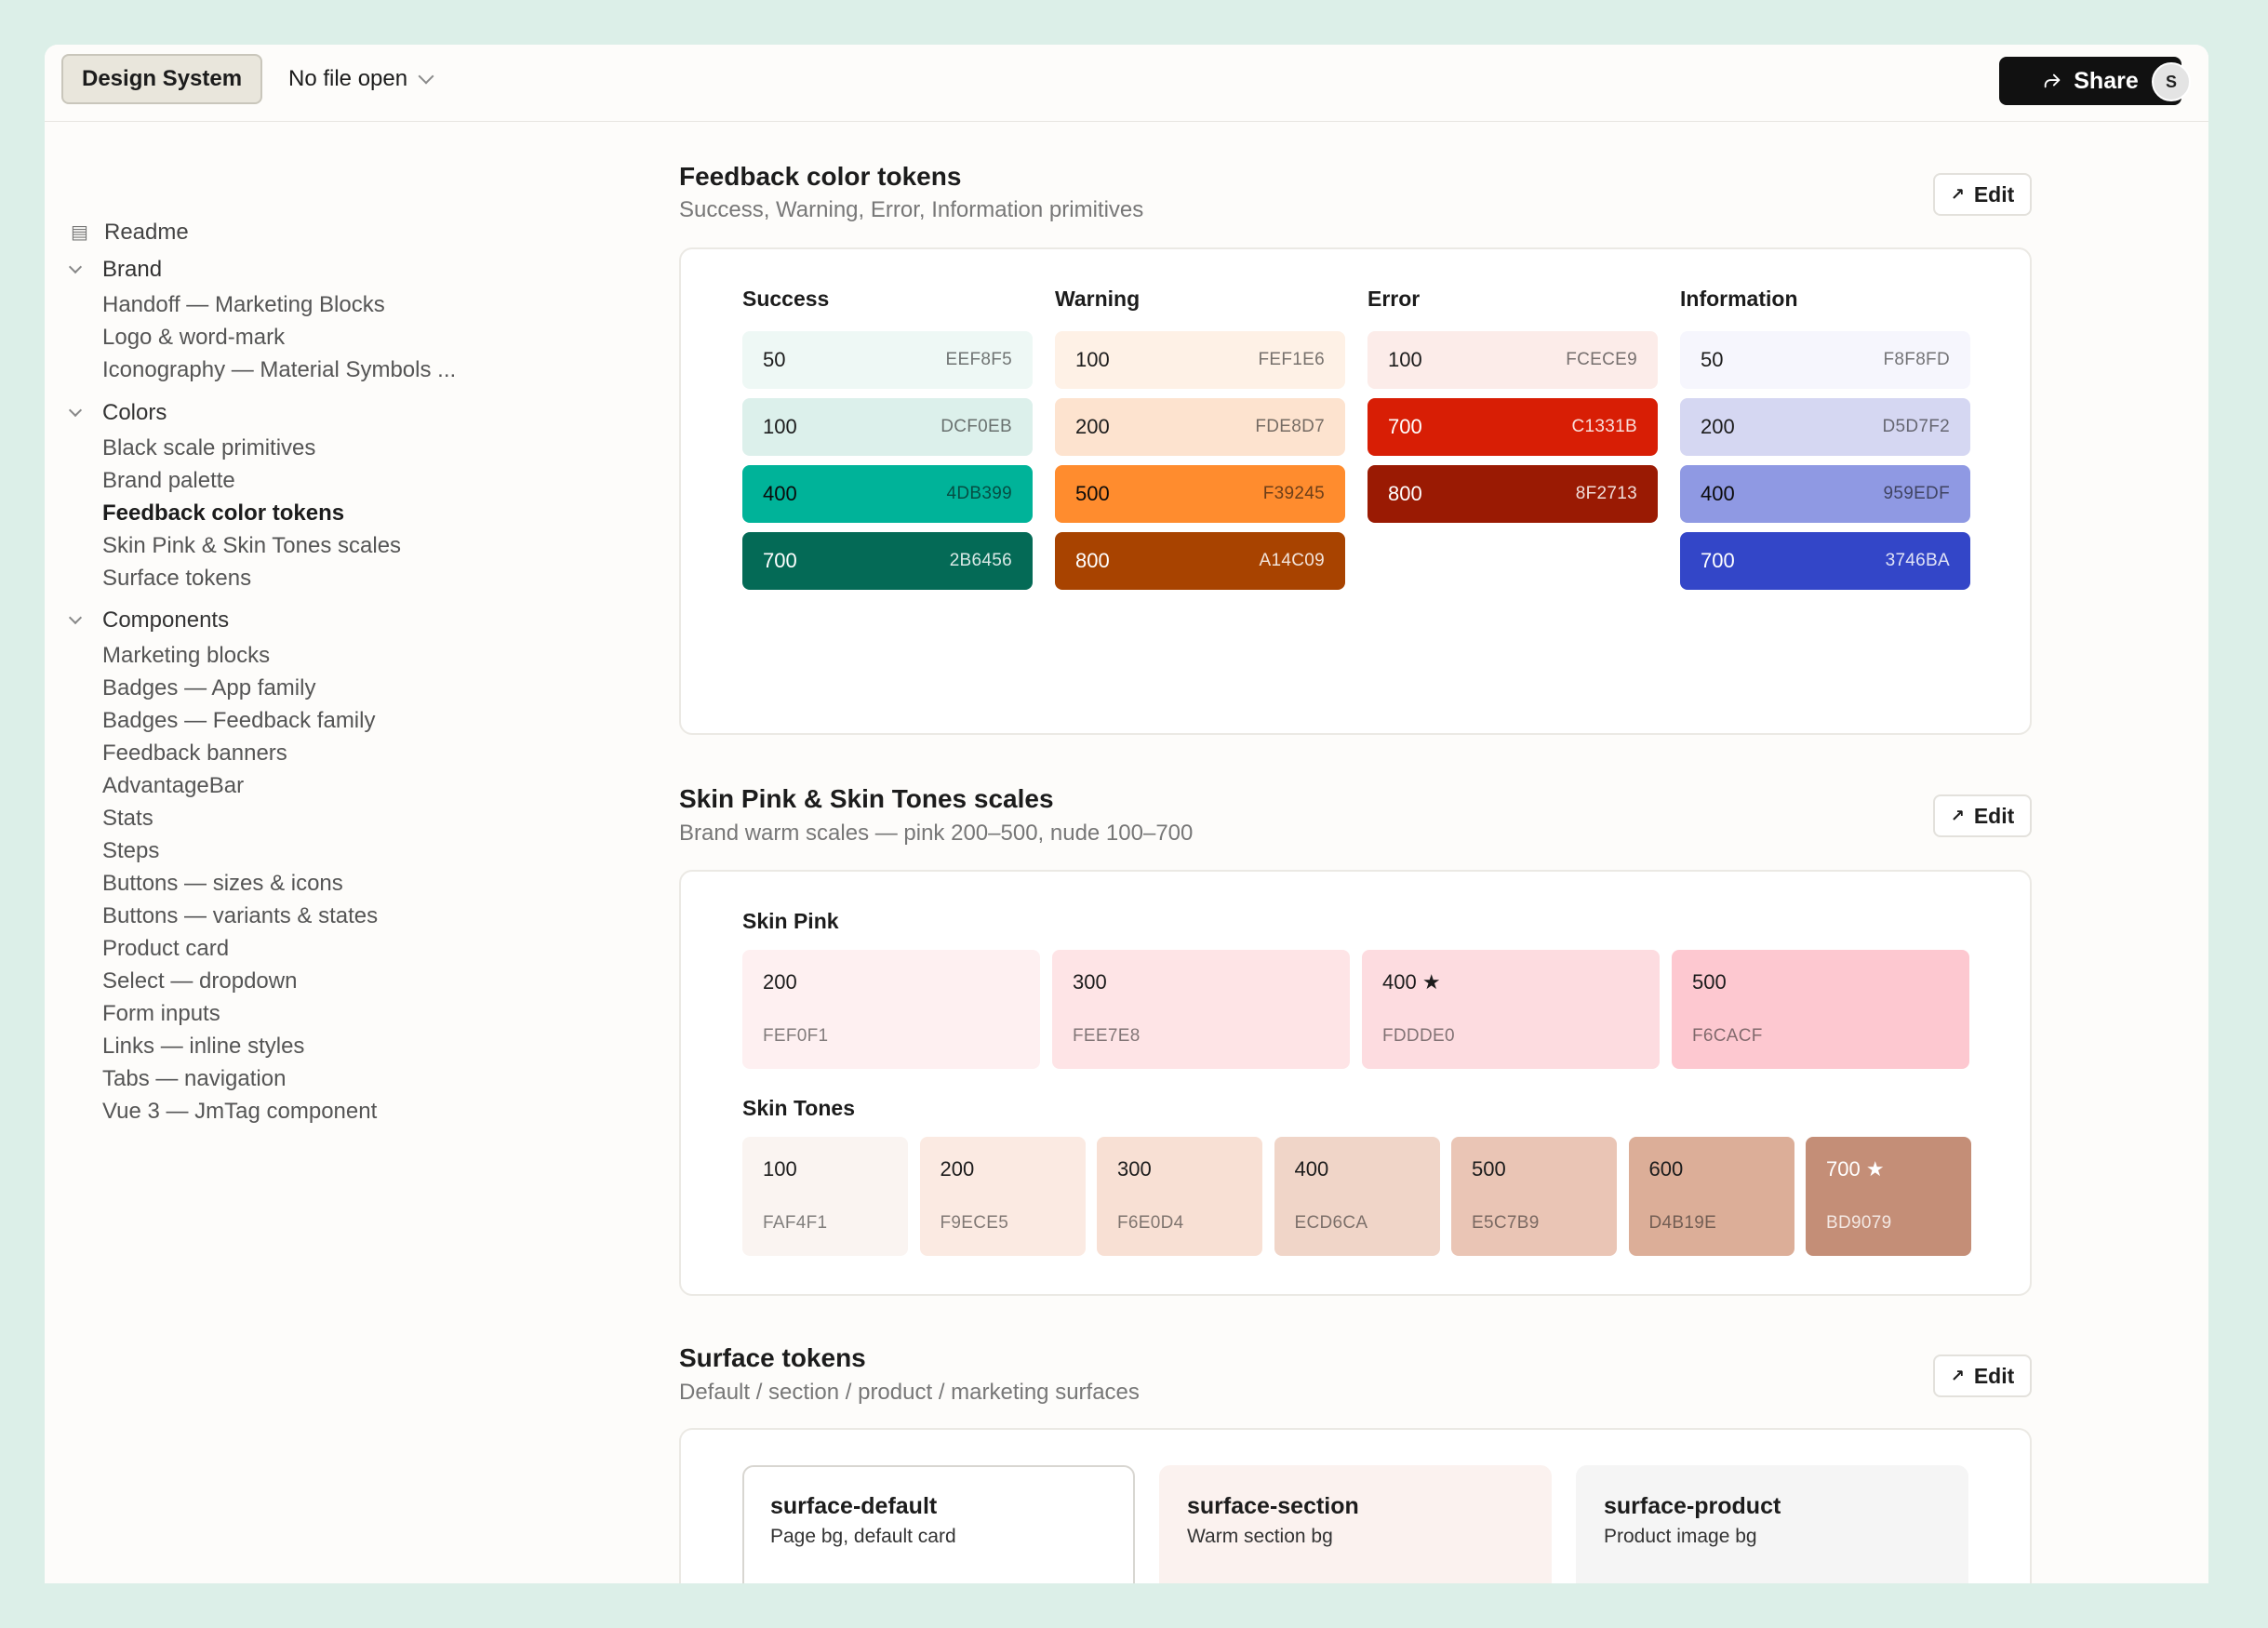  I want to click on sidebar-item: Brand palette, so click(168, 481).